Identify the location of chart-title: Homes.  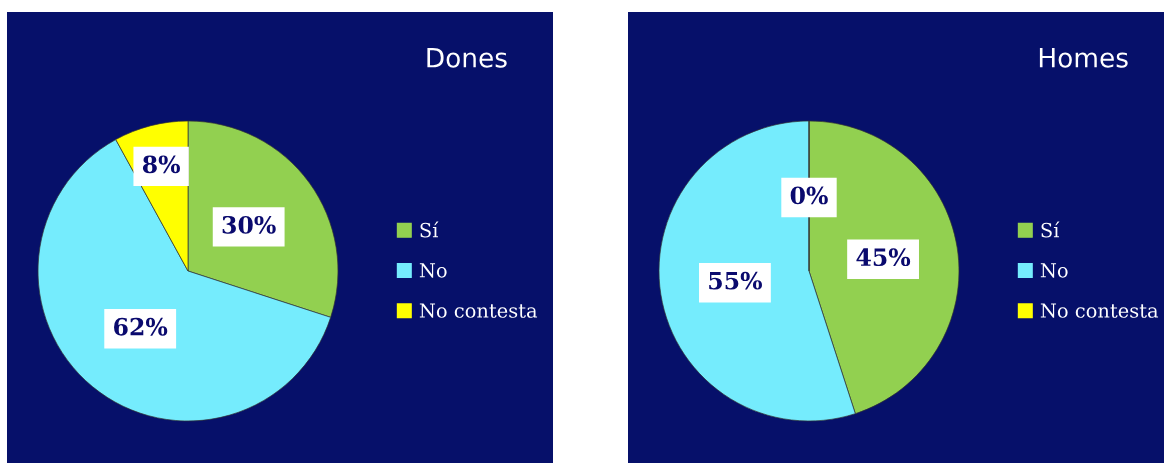
(1083, 58).